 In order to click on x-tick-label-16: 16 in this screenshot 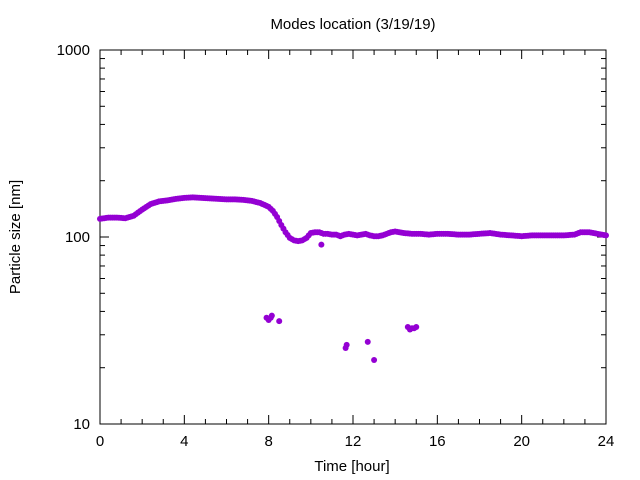, I will do `click(437, 441)`.